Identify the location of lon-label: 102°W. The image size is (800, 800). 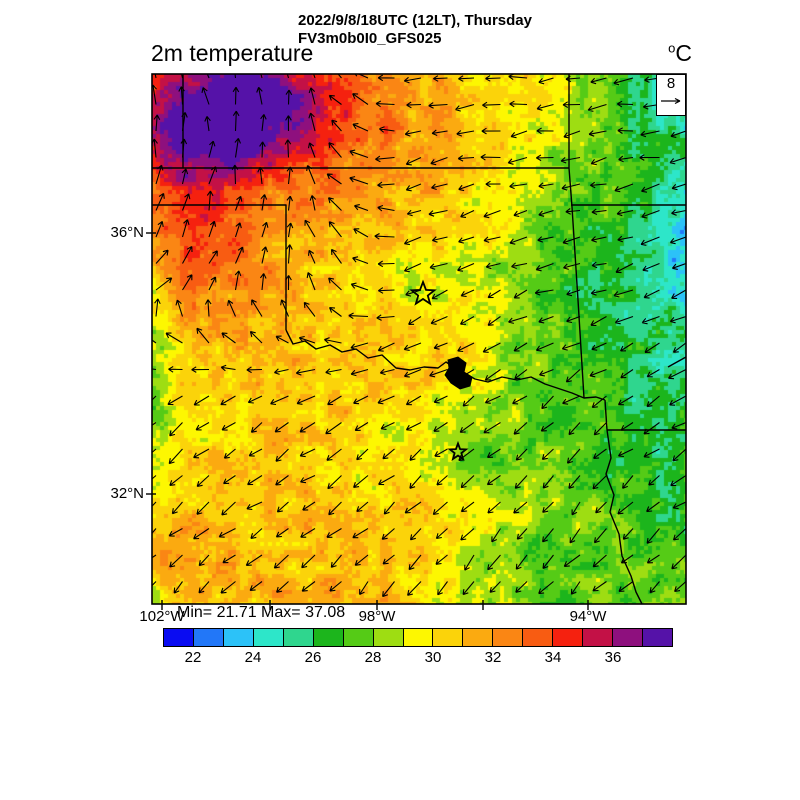
(162, 616).